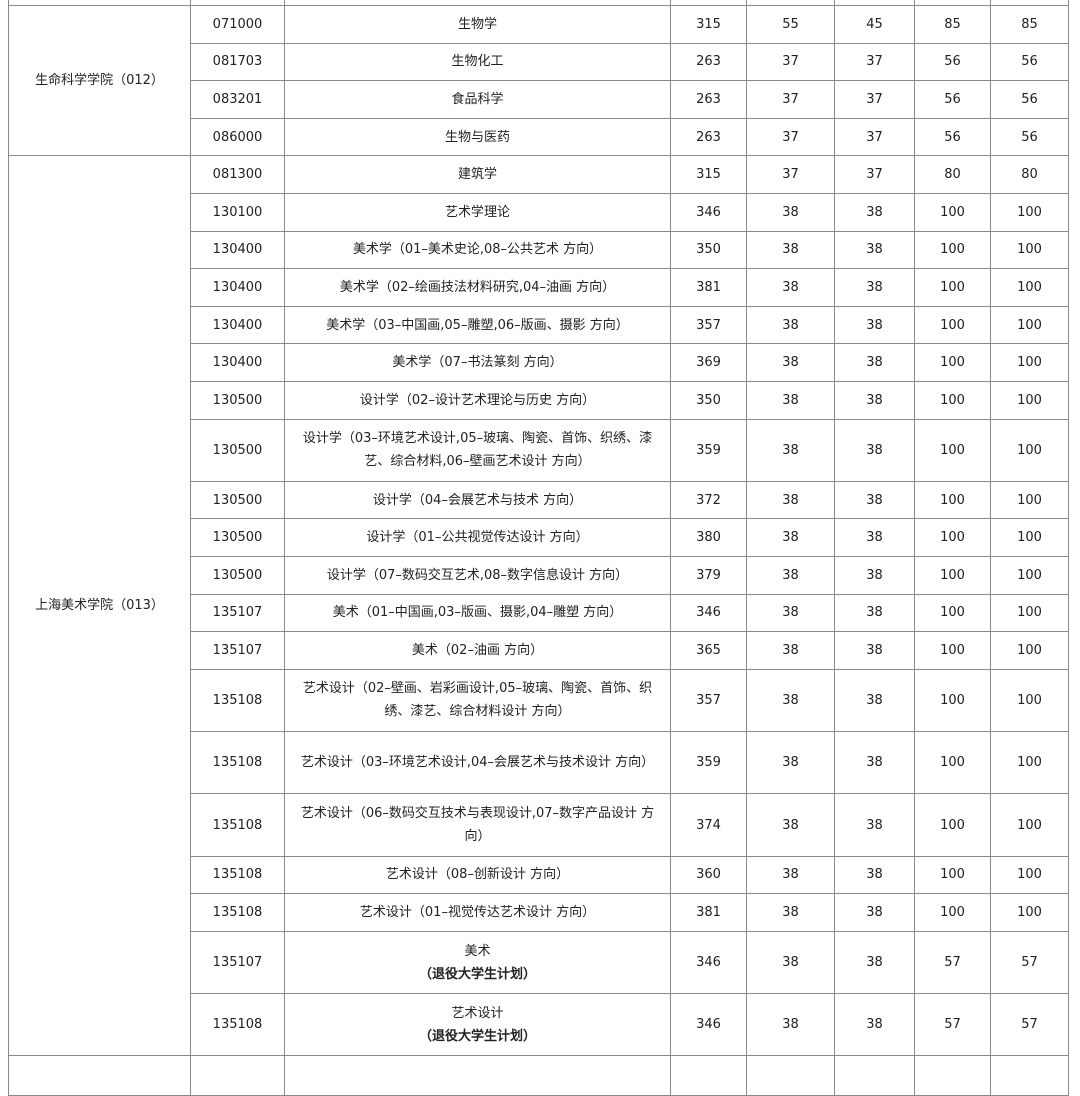 The height and width of the screenshot is (1096, 1080). What do you see at coordinates (477, 825) in the screenshot?
I see `major-name: 艺术设计（06–数码交互技术与表现设计,07–数字产品设计 方向）` at bounding box center [477, 825].